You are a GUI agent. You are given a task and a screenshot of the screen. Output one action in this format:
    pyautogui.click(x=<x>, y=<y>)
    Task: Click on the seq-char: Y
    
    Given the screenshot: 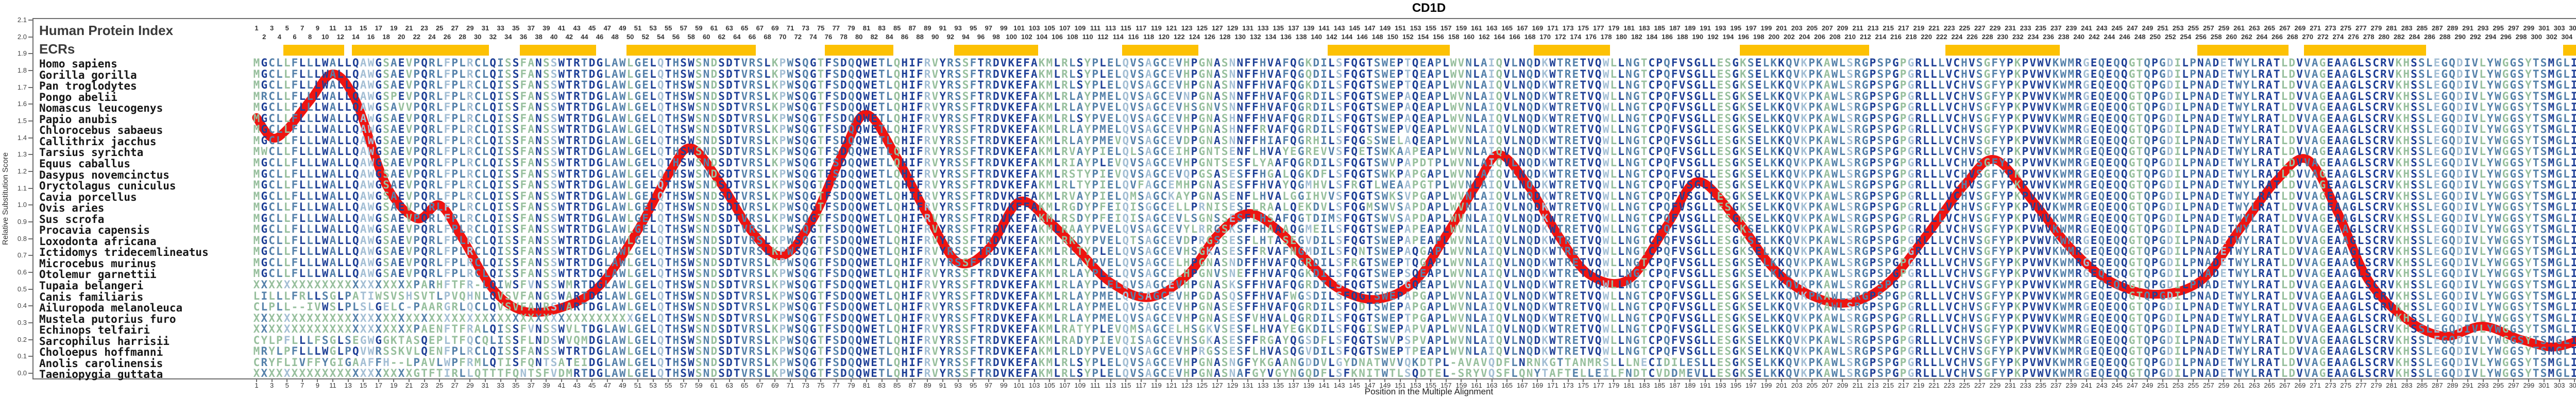 What is the action you would take?
    pyautogui.click(x=2246, y=107)
    